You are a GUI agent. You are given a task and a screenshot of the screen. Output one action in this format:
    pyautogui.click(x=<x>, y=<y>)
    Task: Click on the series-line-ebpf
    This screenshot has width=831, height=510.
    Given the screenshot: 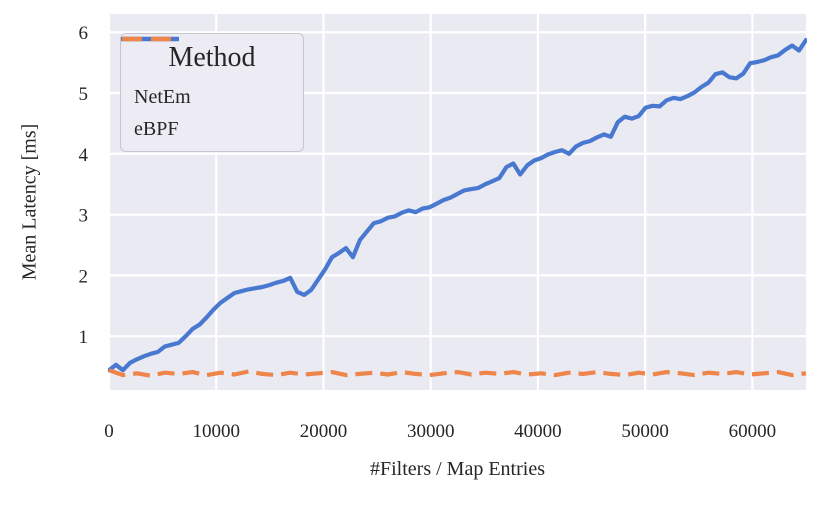 What is the action you would take?
    pyautogui.click(x=457, y=373)
    